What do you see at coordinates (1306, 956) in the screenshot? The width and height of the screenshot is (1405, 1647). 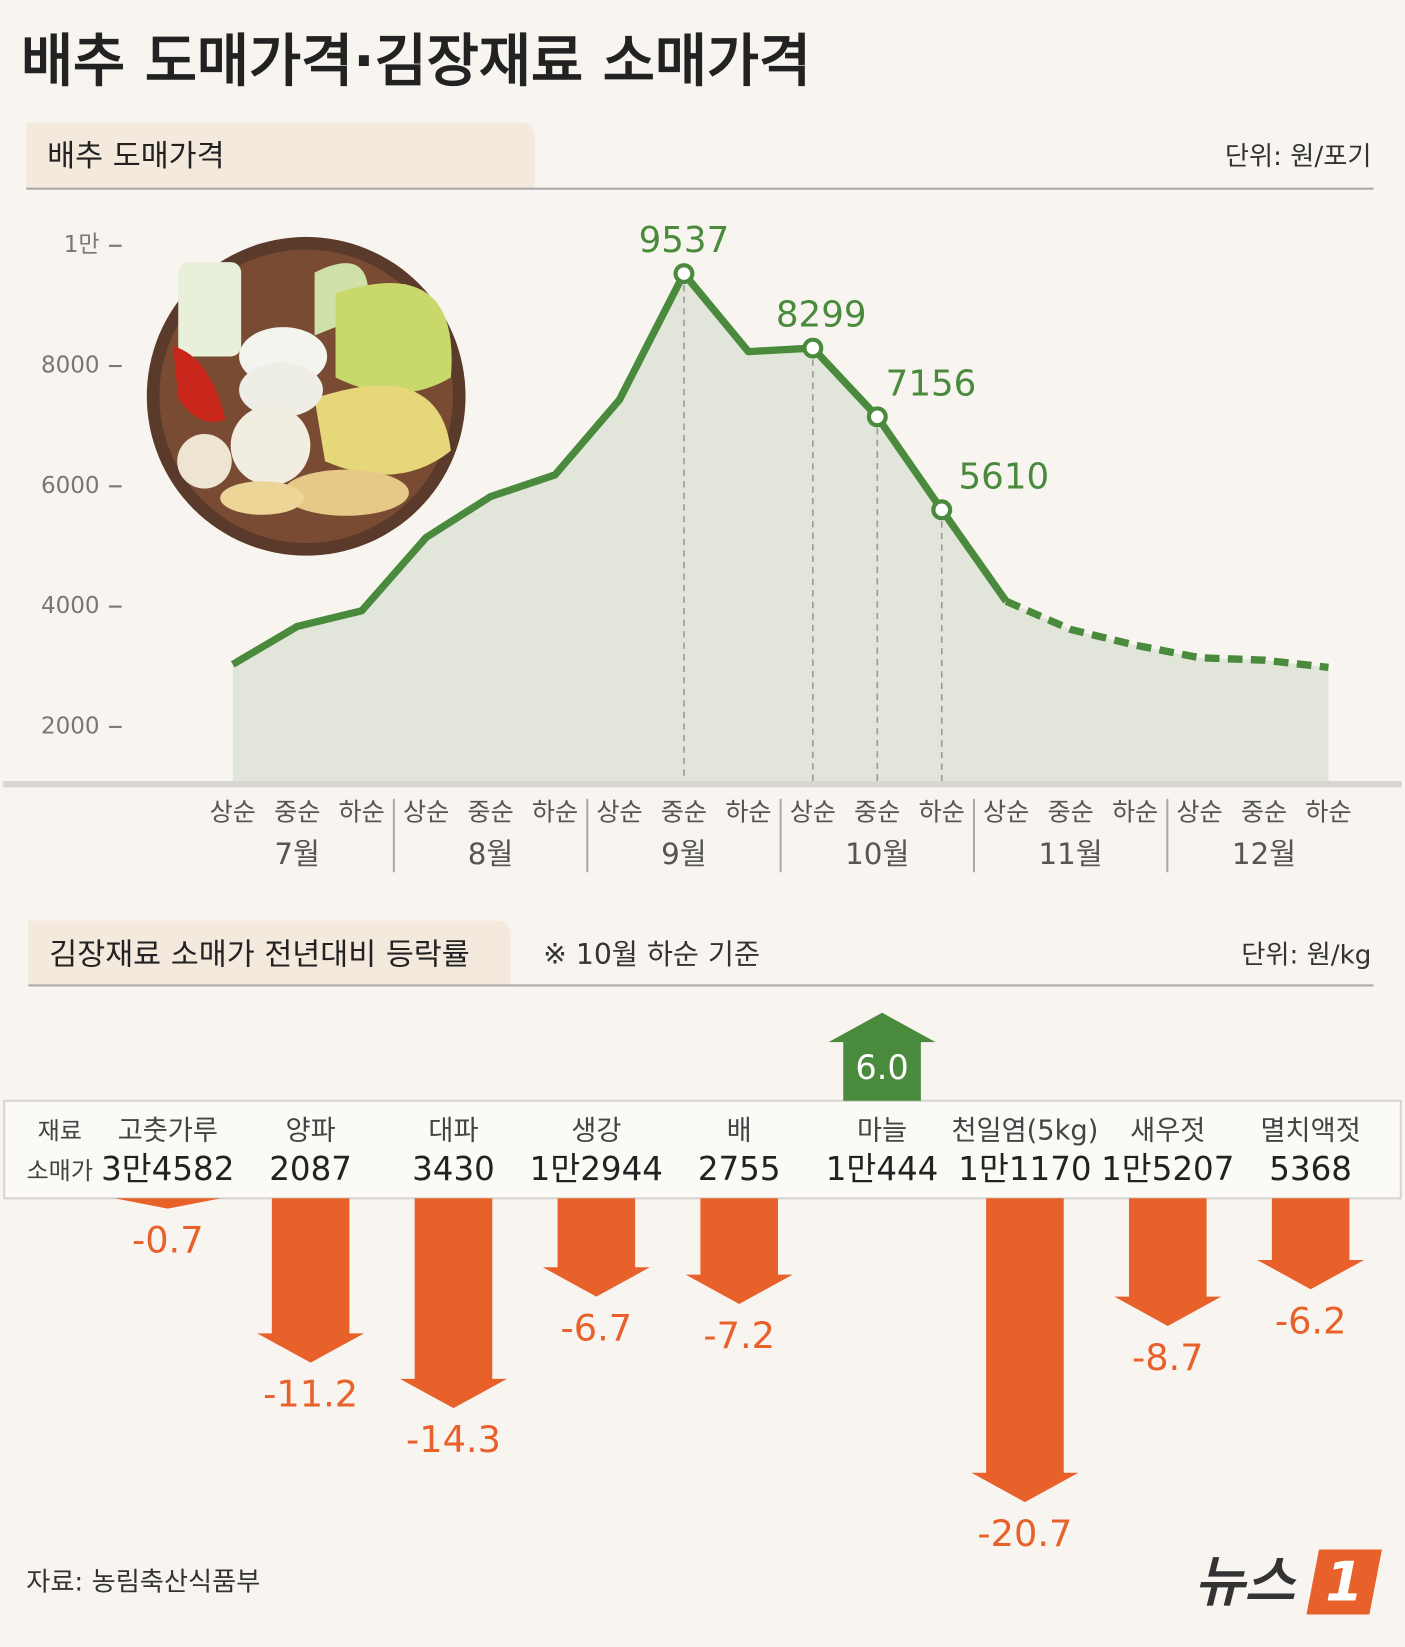 I see `unit-label: 단위: 원/kg` at bounding box center [1306, 956].